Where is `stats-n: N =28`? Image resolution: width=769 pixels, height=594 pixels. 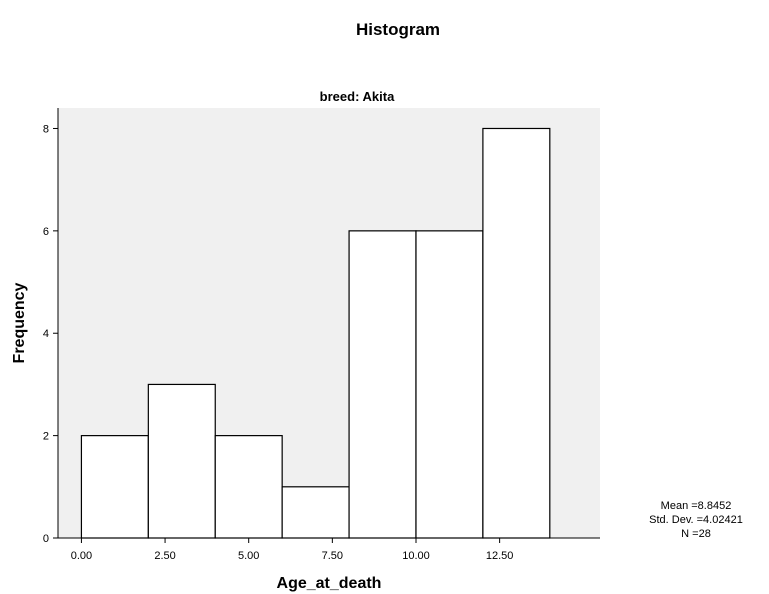 stats-n: N =28 is located at coordinates (696, 534).